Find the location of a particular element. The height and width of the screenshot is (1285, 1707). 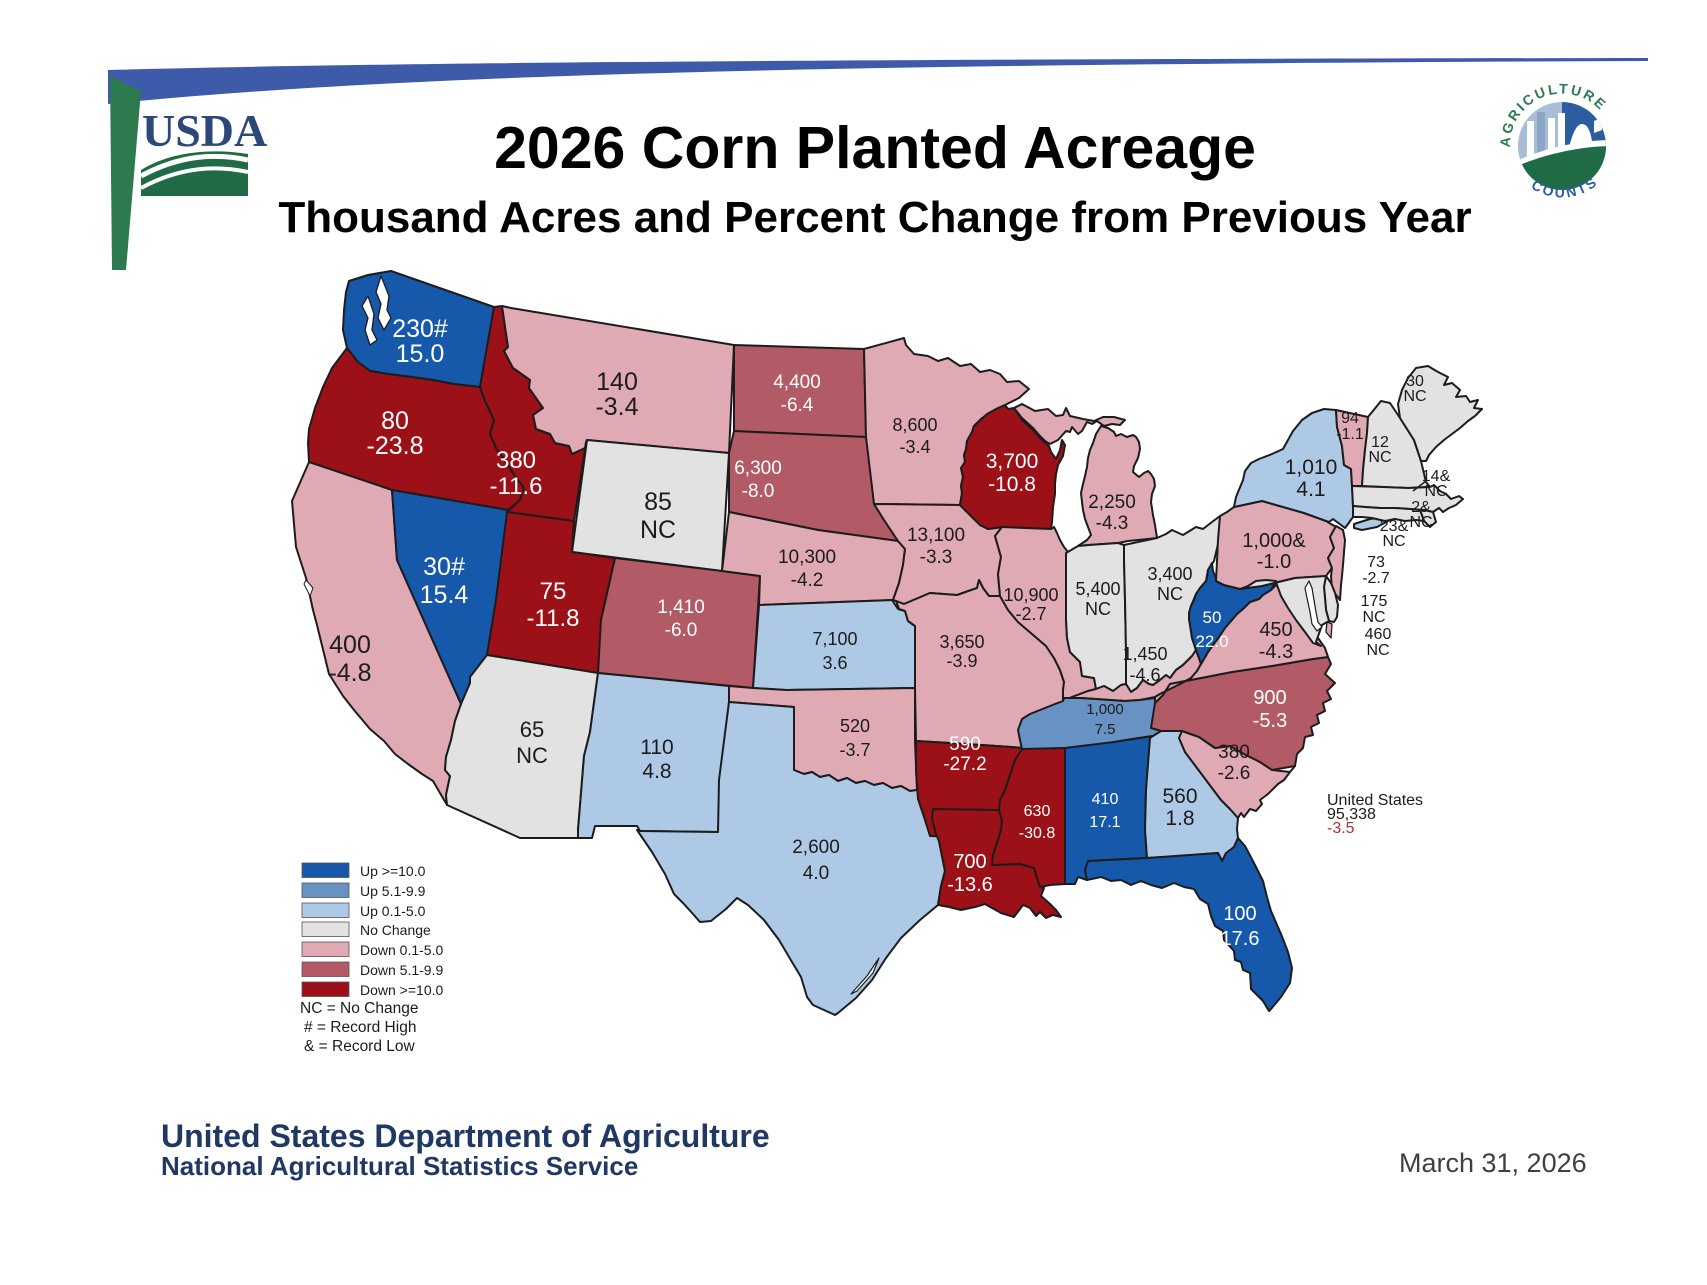

svg-text: 1,000 is located at coordinates (1105, 709).